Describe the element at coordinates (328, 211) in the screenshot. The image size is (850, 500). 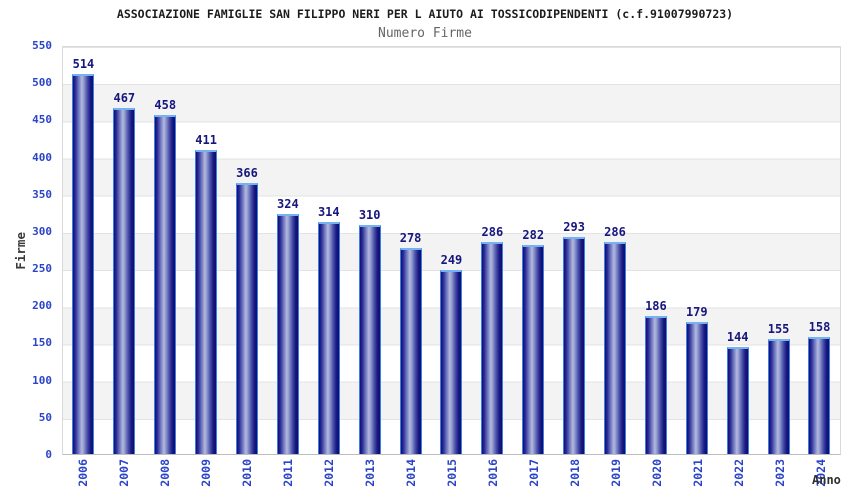
I see `bar-value-label: 314` at that location.